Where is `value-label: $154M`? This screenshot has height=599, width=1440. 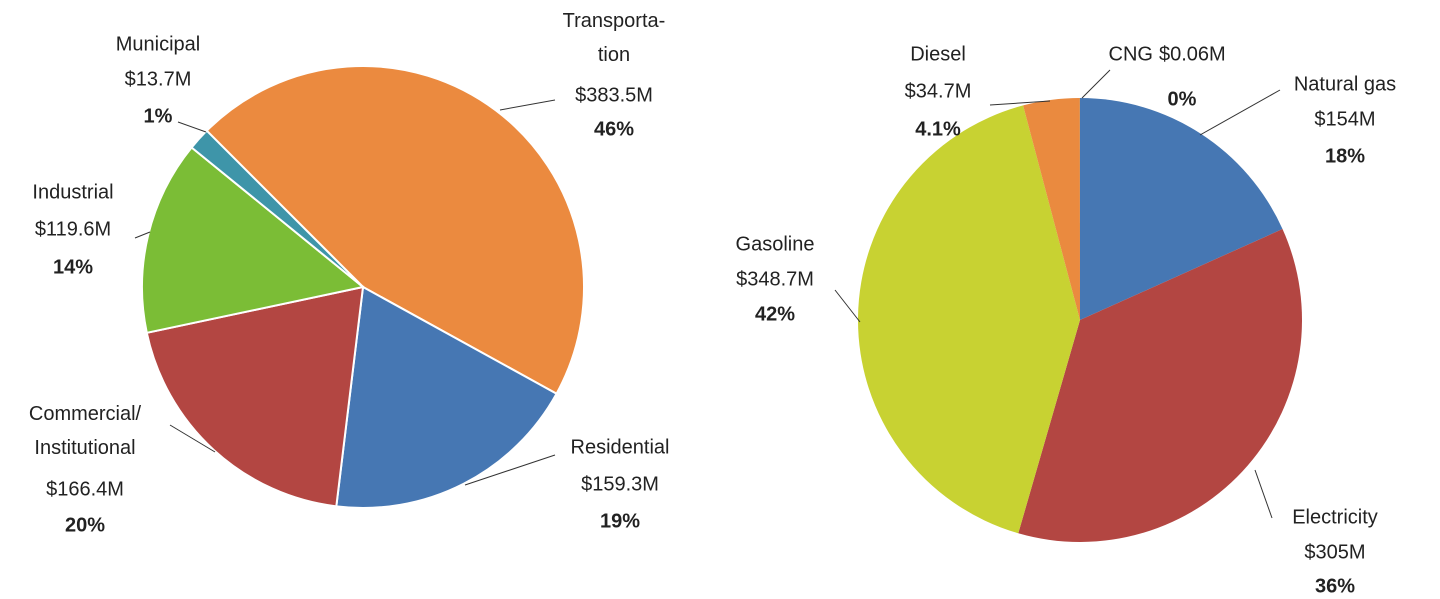
value-label: $154M is located at coordinates (1344, 119).